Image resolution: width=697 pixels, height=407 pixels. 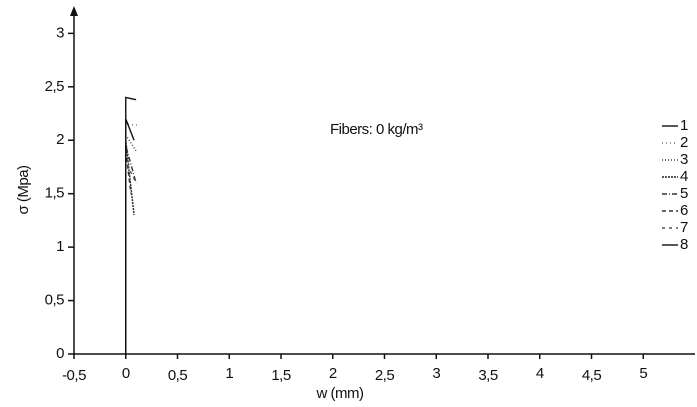 What do you see at coordinates (74, 375) in the screenshot?
I see `x-tick-label: -0,5` at bounding box center [74, 375].